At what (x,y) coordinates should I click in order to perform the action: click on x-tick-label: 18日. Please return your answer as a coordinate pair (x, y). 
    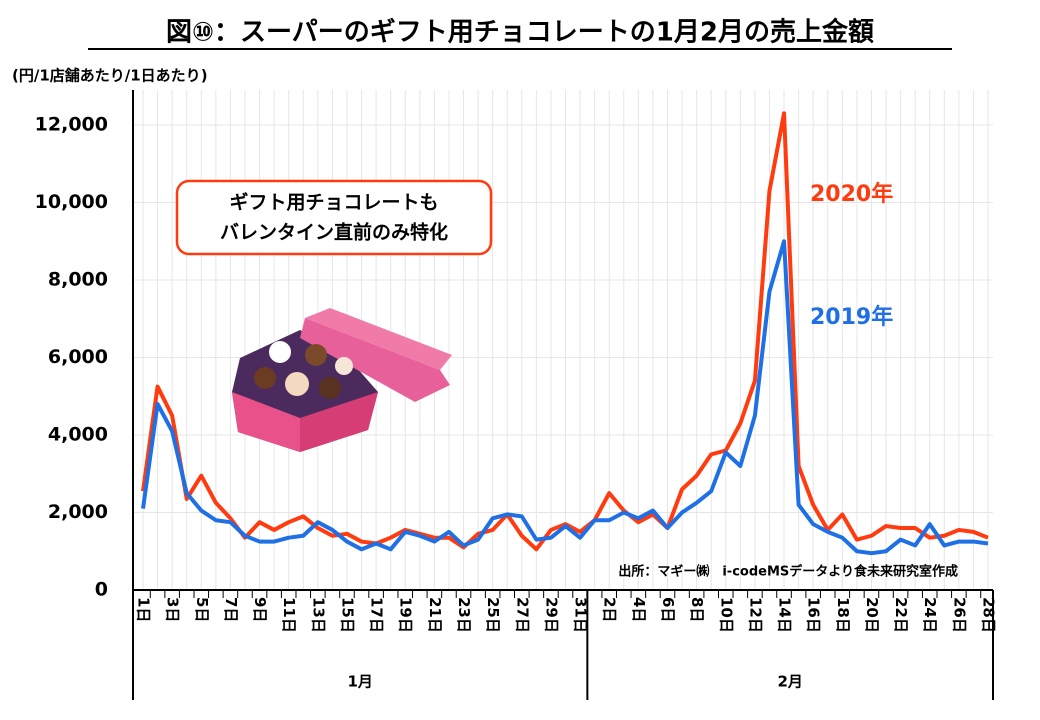
    Looking at the image, I should click on (843, 615).